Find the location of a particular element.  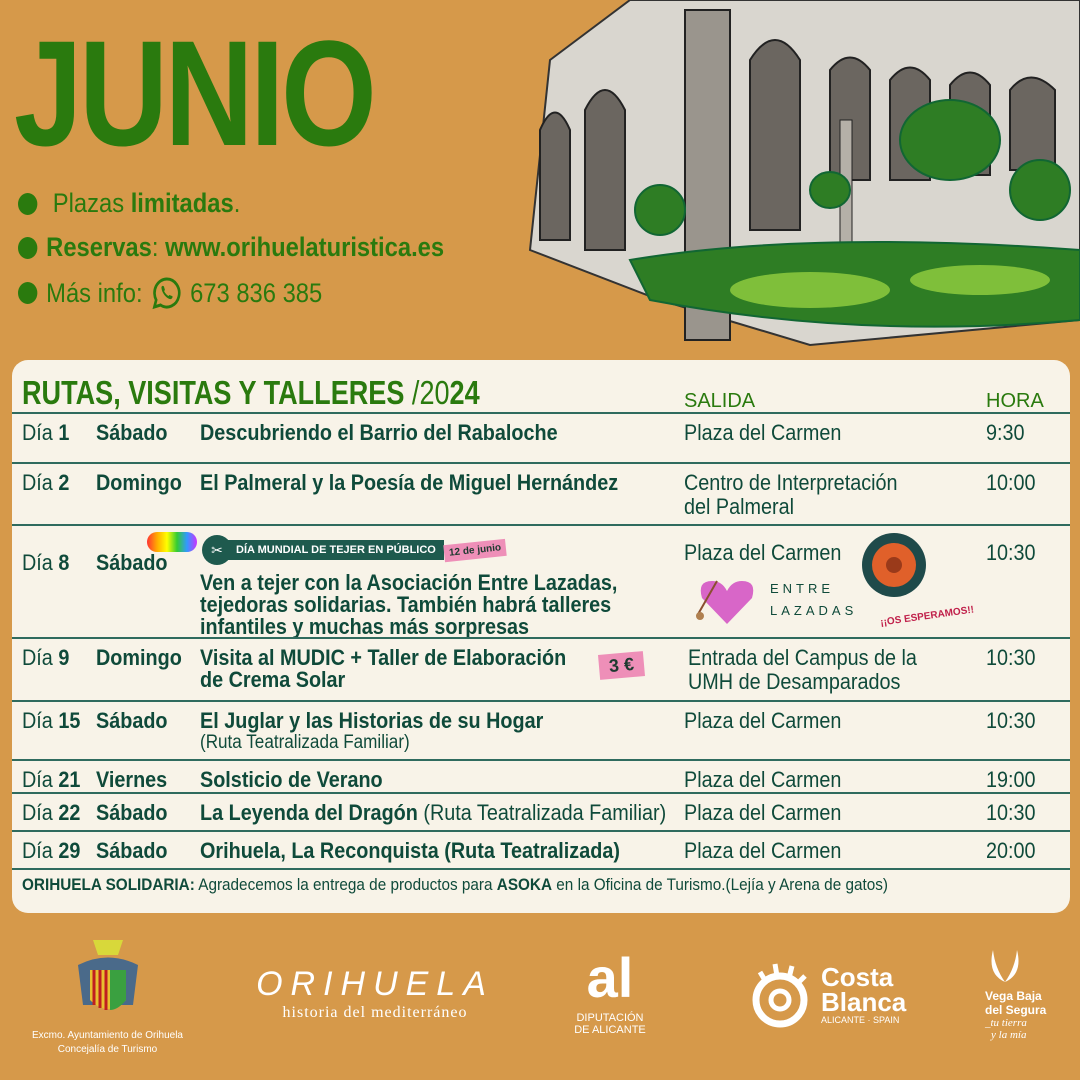

page-title: JUNIO is located at coordinates (195, 93).